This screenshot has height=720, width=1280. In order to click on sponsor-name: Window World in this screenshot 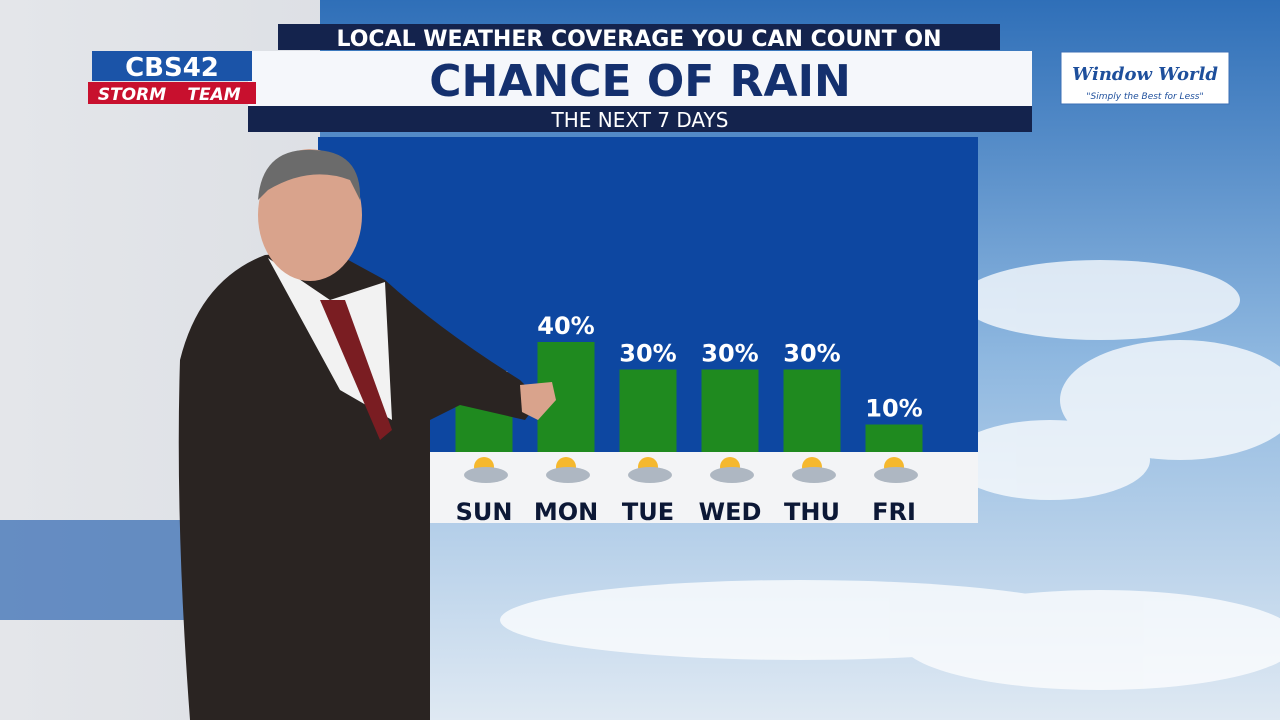, I will do `click(1145, 74)`.